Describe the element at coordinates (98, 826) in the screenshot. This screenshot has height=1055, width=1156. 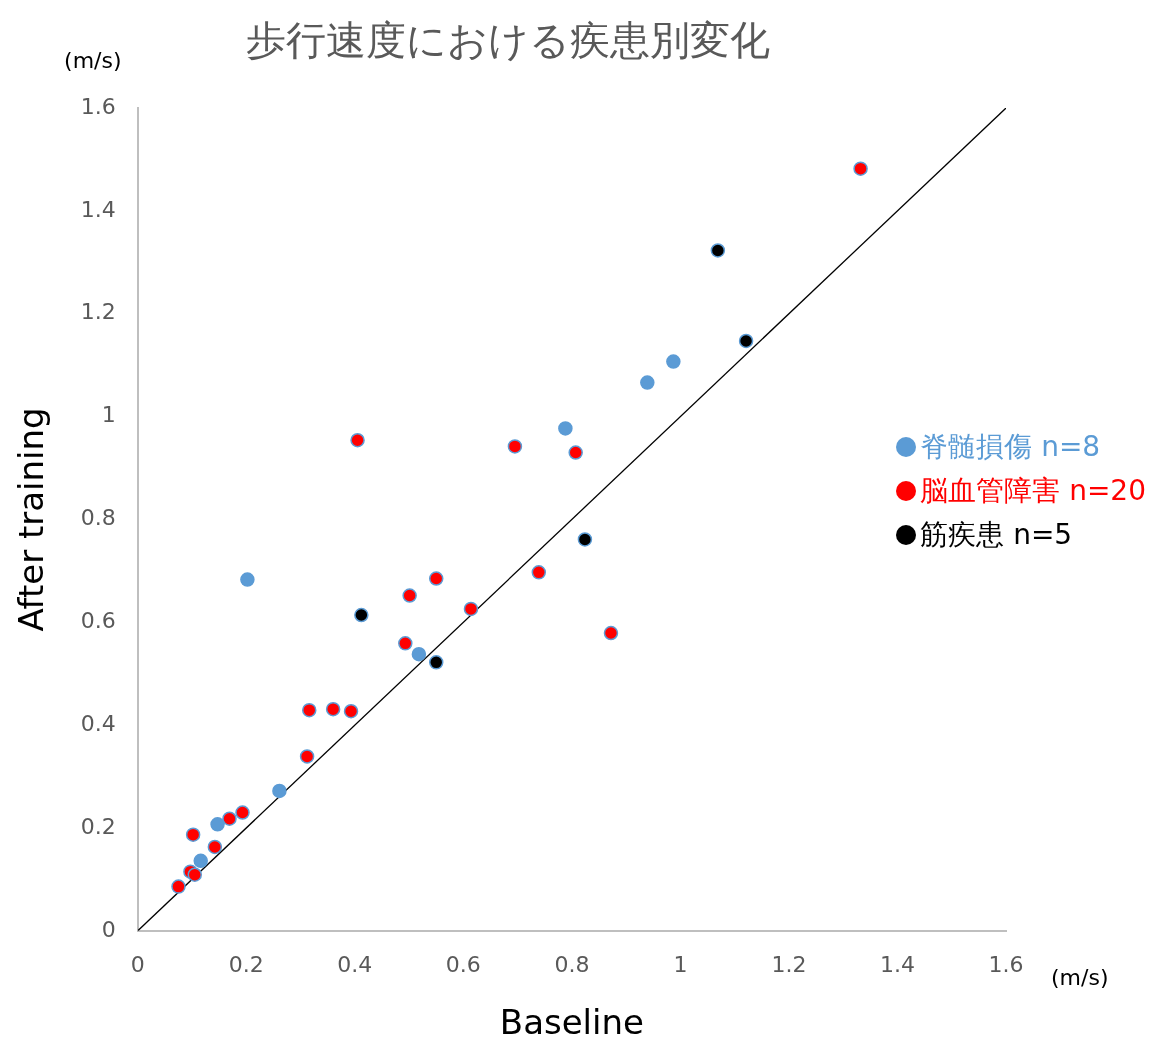
I see `y-tick-label: 0.2` at that location.